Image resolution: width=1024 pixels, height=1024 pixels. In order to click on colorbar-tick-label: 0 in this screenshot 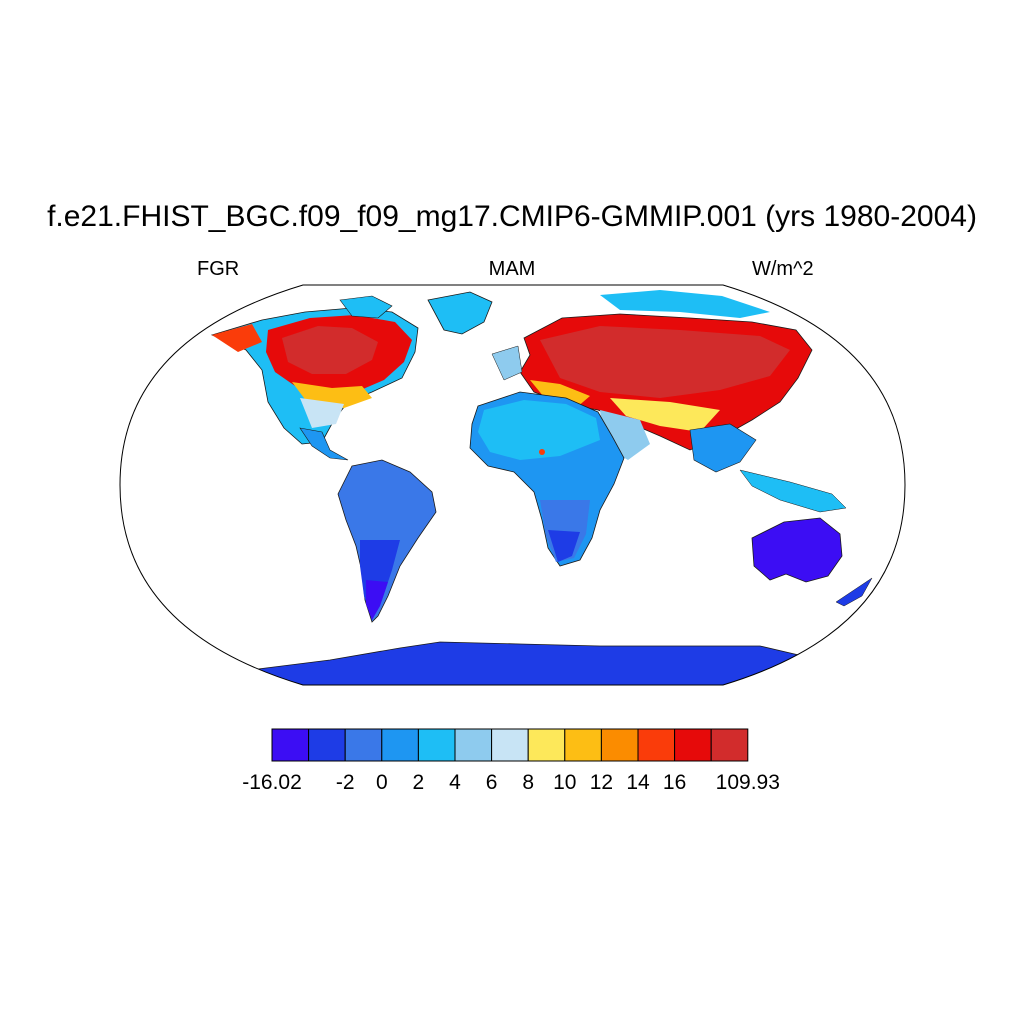, I will do `click(382, 782)`.